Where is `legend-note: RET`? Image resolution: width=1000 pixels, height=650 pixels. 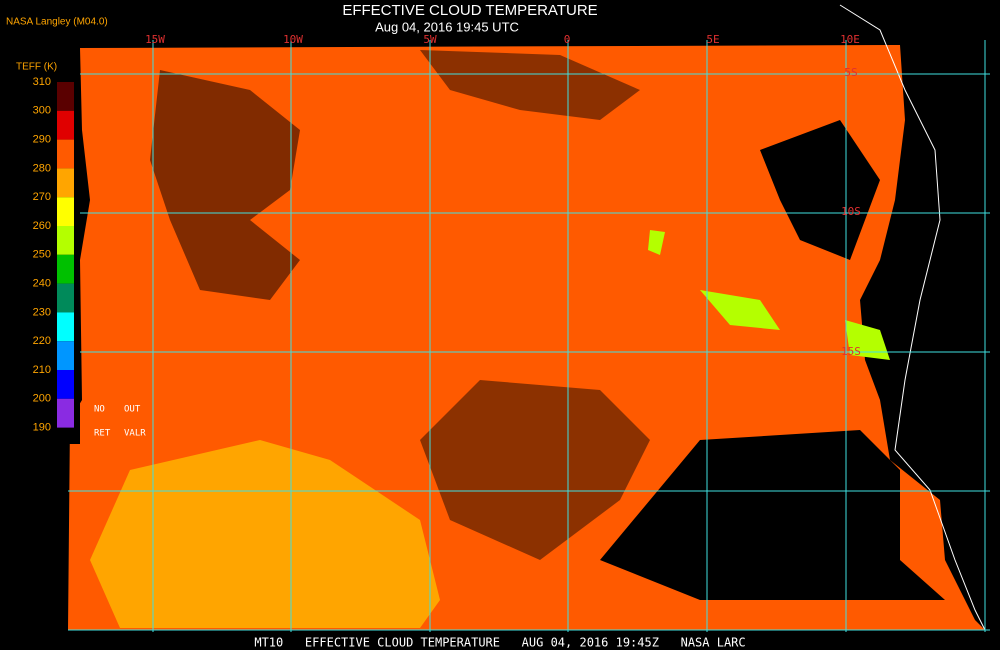
legend-note: RET is located at coordinates (102, 434).